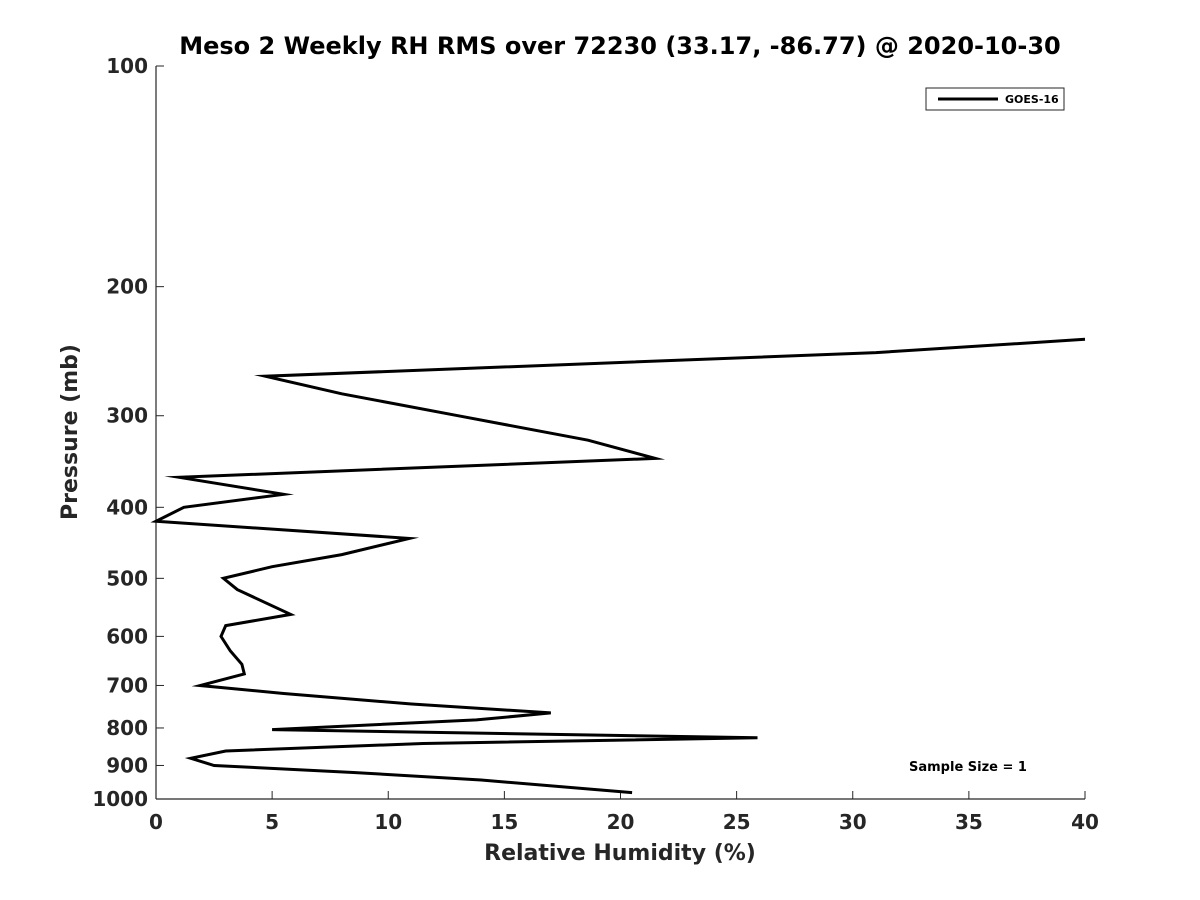 The width and height of the screenshot is (1200, 900). What do you see at coordinates (127, 66) in the screenshot?
I see `y-tick-label: 100` at bounding box center [127, 66].